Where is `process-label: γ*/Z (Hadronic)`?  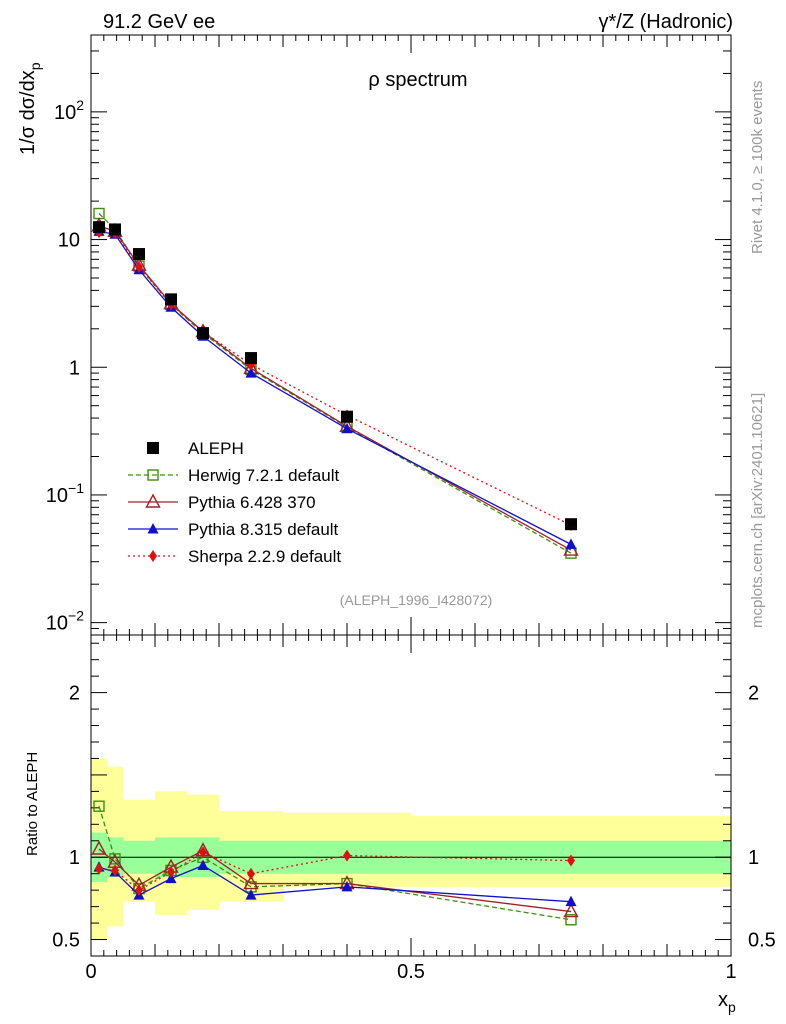
process-label: γ*/Z (Hadronic) is located at coordinates (666, 22).